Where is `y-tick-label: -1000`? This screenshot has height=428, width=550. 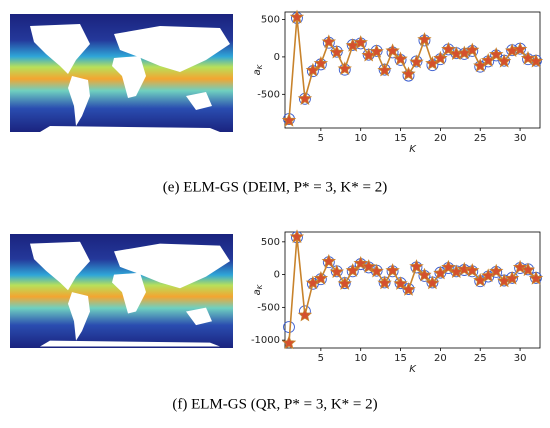
y-tick-label: -1000 is located at coordinates (265, 340).